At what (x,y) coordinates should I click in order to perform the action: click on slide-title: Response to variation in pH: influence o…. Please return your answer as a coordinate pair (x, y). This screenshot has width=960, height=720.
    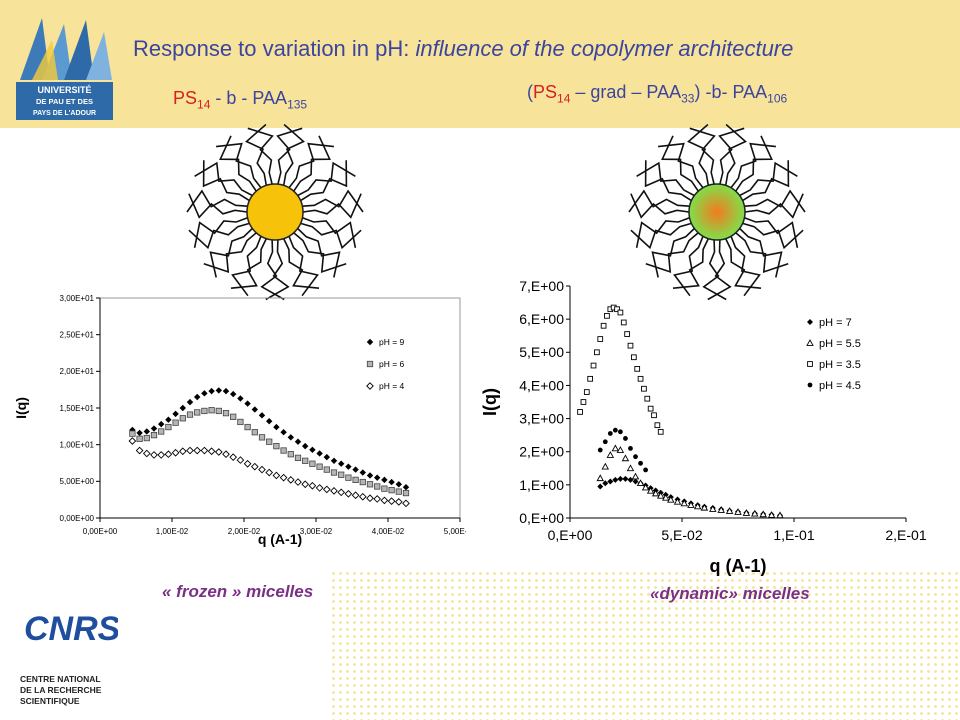
    Looking at the image, I should click on (463, 49).